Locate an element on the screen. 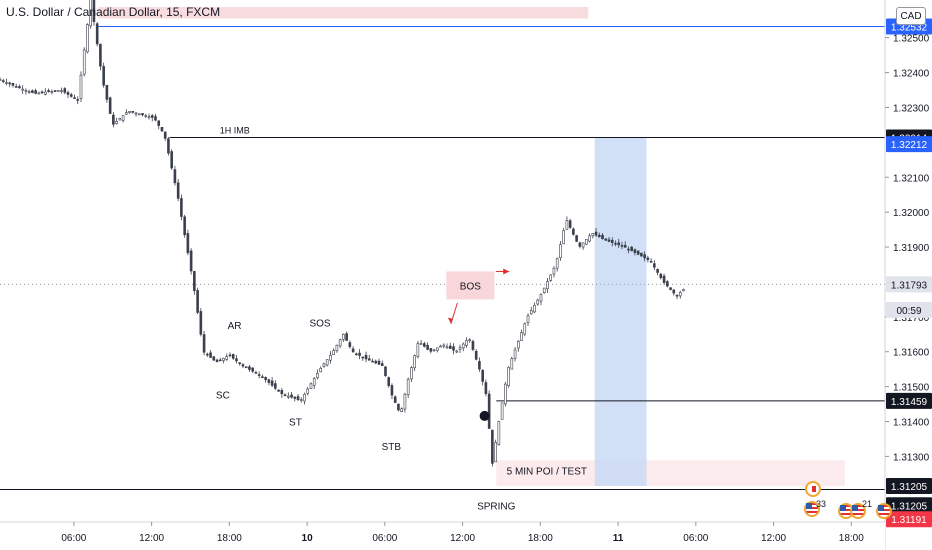 This screenshot has height=550, width=932. annotation-label: SPRING is located at coordinates (496, 506).